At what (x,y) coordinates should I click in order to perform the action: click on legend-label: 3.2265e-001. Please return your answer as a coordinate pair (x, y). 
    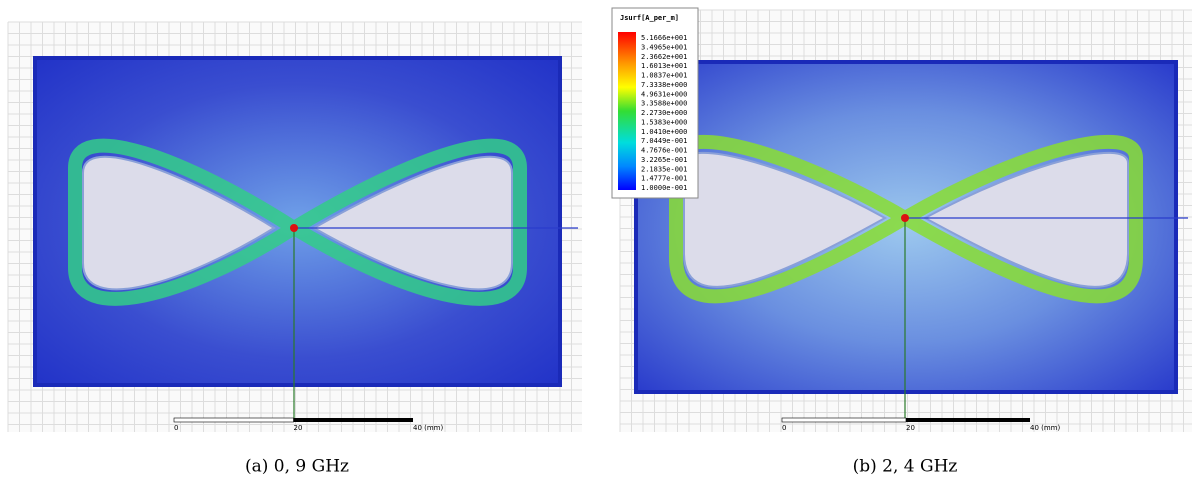
    Looking at the image, I should click on (664, 160).